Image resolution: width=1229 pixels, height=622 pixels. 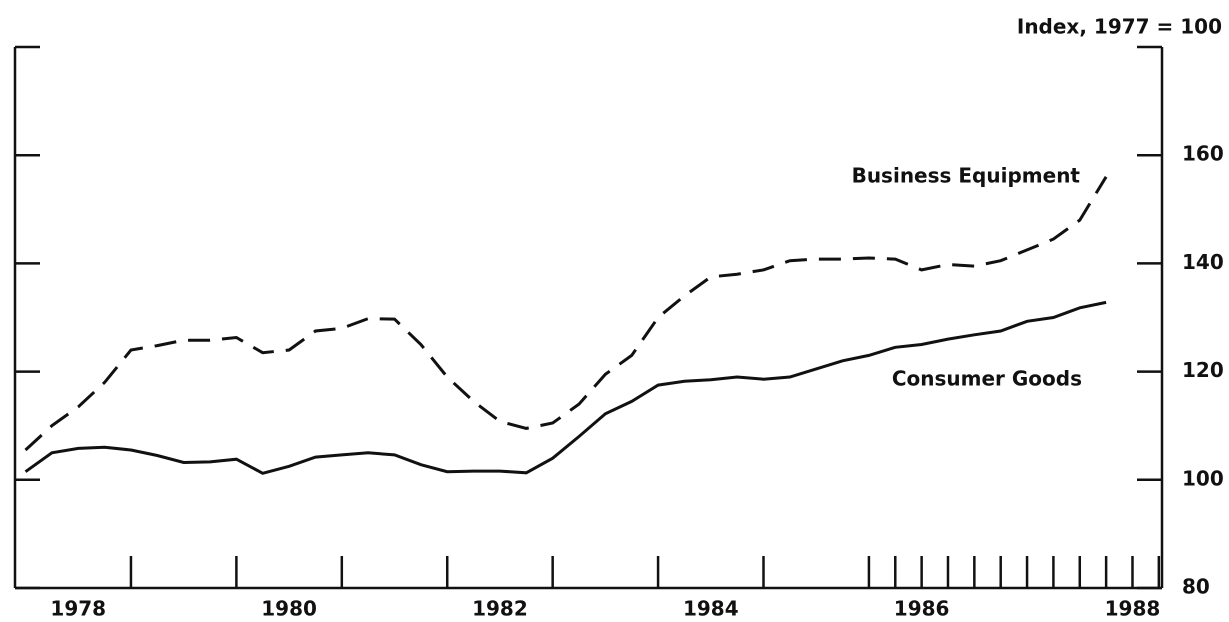 I want to click on x-tick-label: 1986, so click(x=922, y=609).